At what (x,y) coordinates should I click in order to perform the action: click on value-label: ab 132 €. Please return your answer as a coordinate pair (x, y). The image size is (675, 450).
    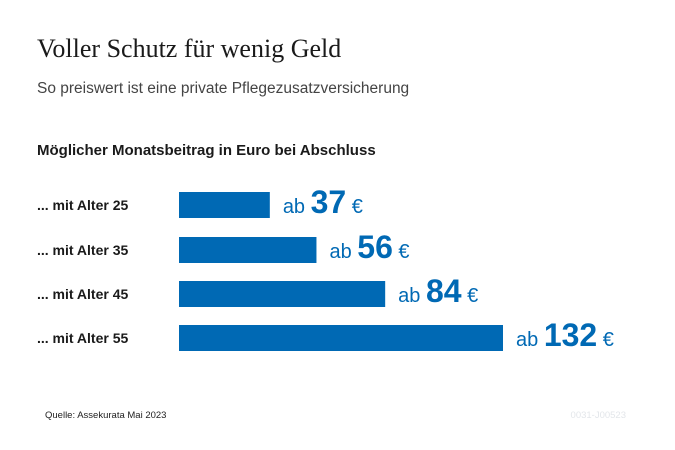
    Looking at the image, I should click on (565, 335).